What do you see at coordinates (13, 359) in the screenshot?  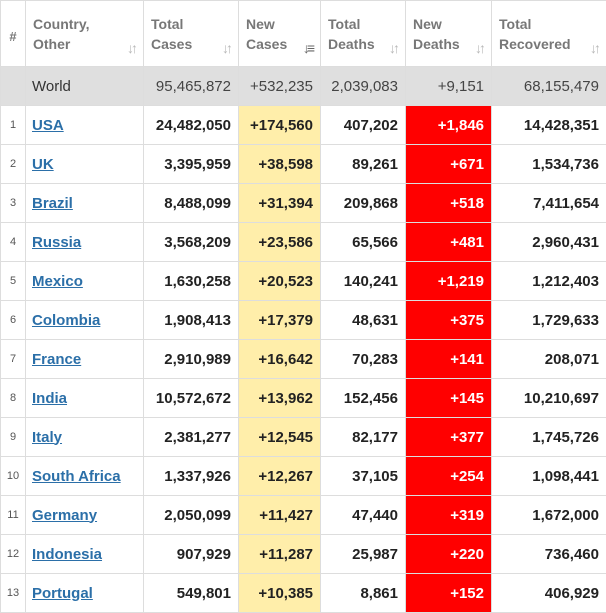 I see `rank-cell: 7` at bounding box center [13, 359].